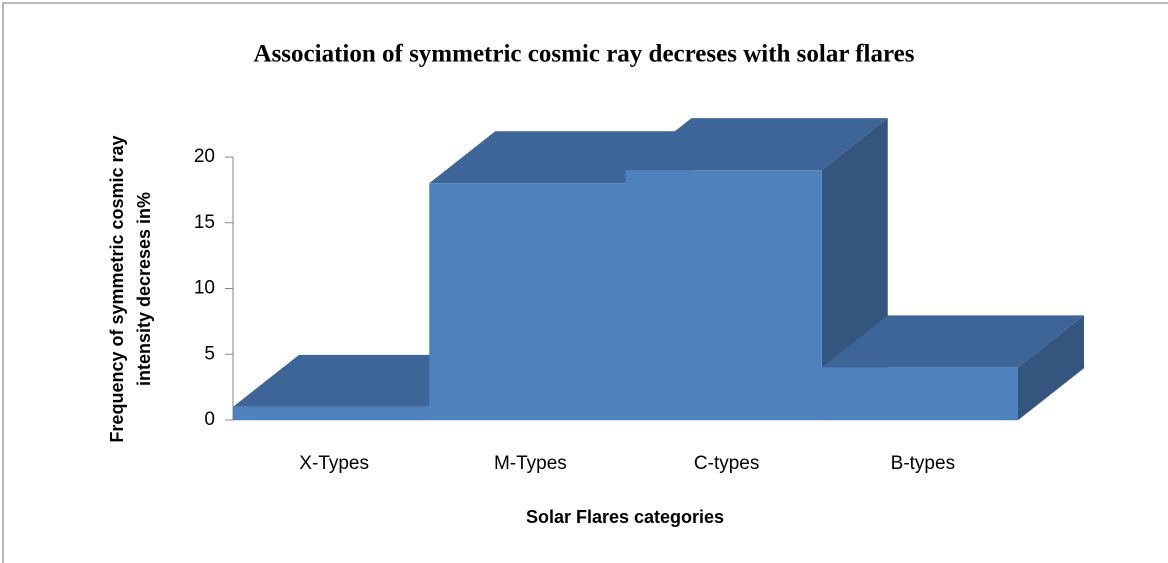  Describe the element at coordinates (1051, 367) in the screenshot. I see `bar-side` at that location.